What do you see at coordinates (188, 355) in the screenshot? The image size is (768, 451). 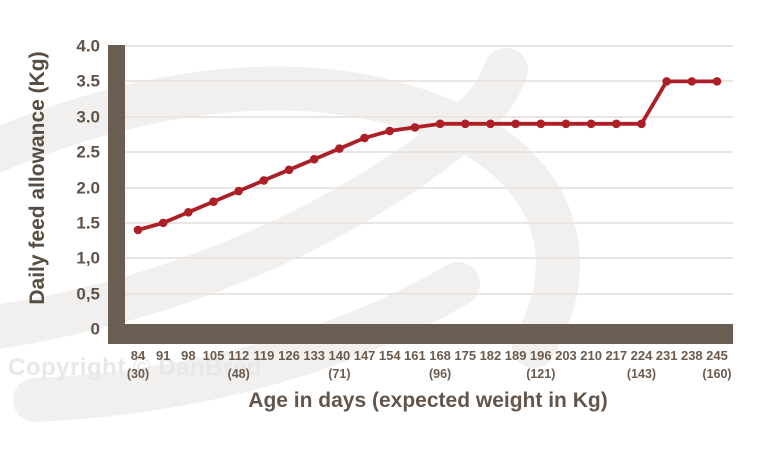 I see `x-tick-label: 98` at bounding box center [188, 355].